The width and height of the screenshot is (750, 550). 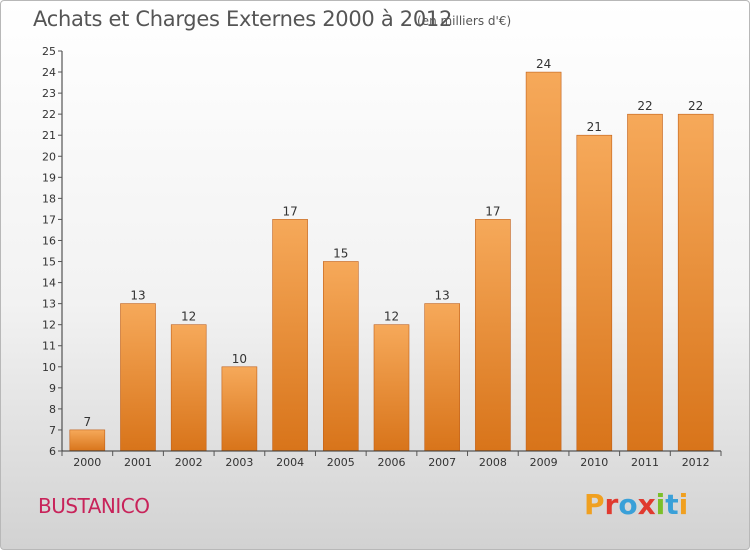 I want to click on bar-2006, so click(x=391, y=388).